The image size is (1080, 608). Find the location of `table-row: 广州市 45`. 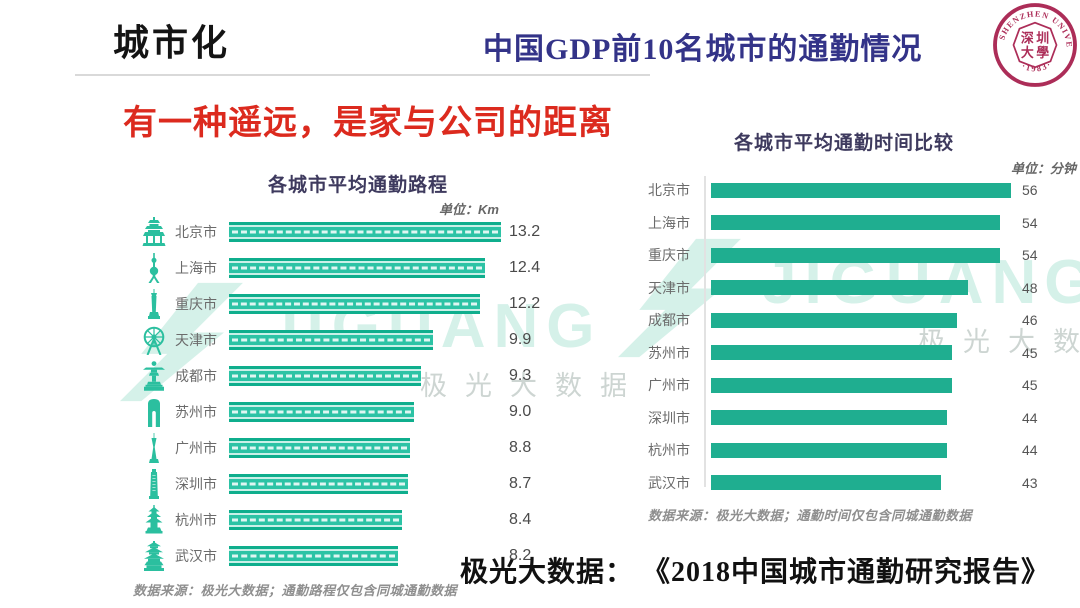

table-row: 广州市 45 is located at coordinates (864, 385).